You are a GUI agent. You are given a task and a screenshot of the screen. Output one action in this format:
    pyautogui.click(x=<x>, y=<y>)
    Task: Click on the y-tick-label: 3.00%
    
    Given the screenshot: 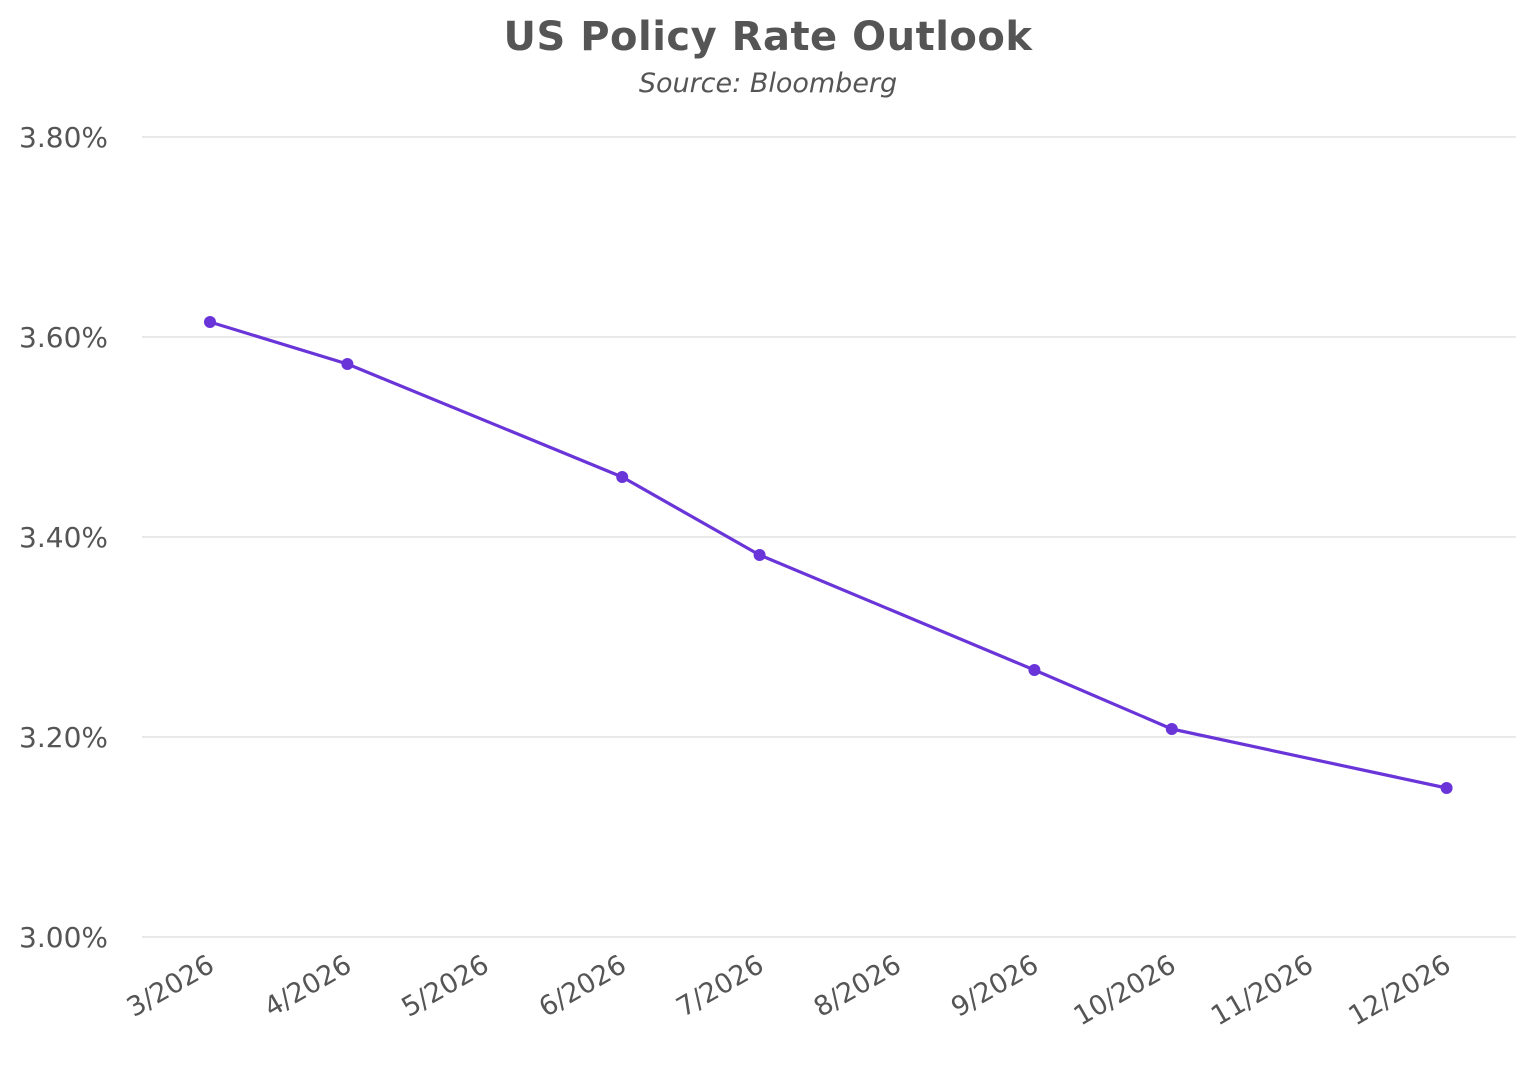 What is the action you would take?
    pyautogui.click(x=63, y=937)
    